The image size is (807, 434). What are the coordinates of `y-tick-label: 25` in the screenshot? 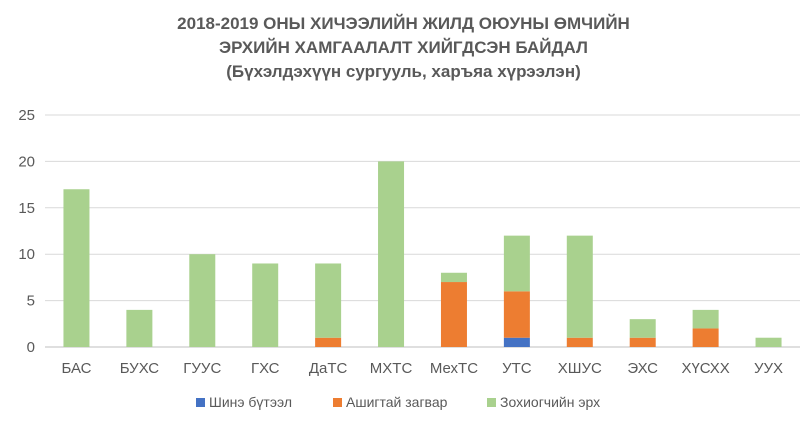 It's located at (26, 115).